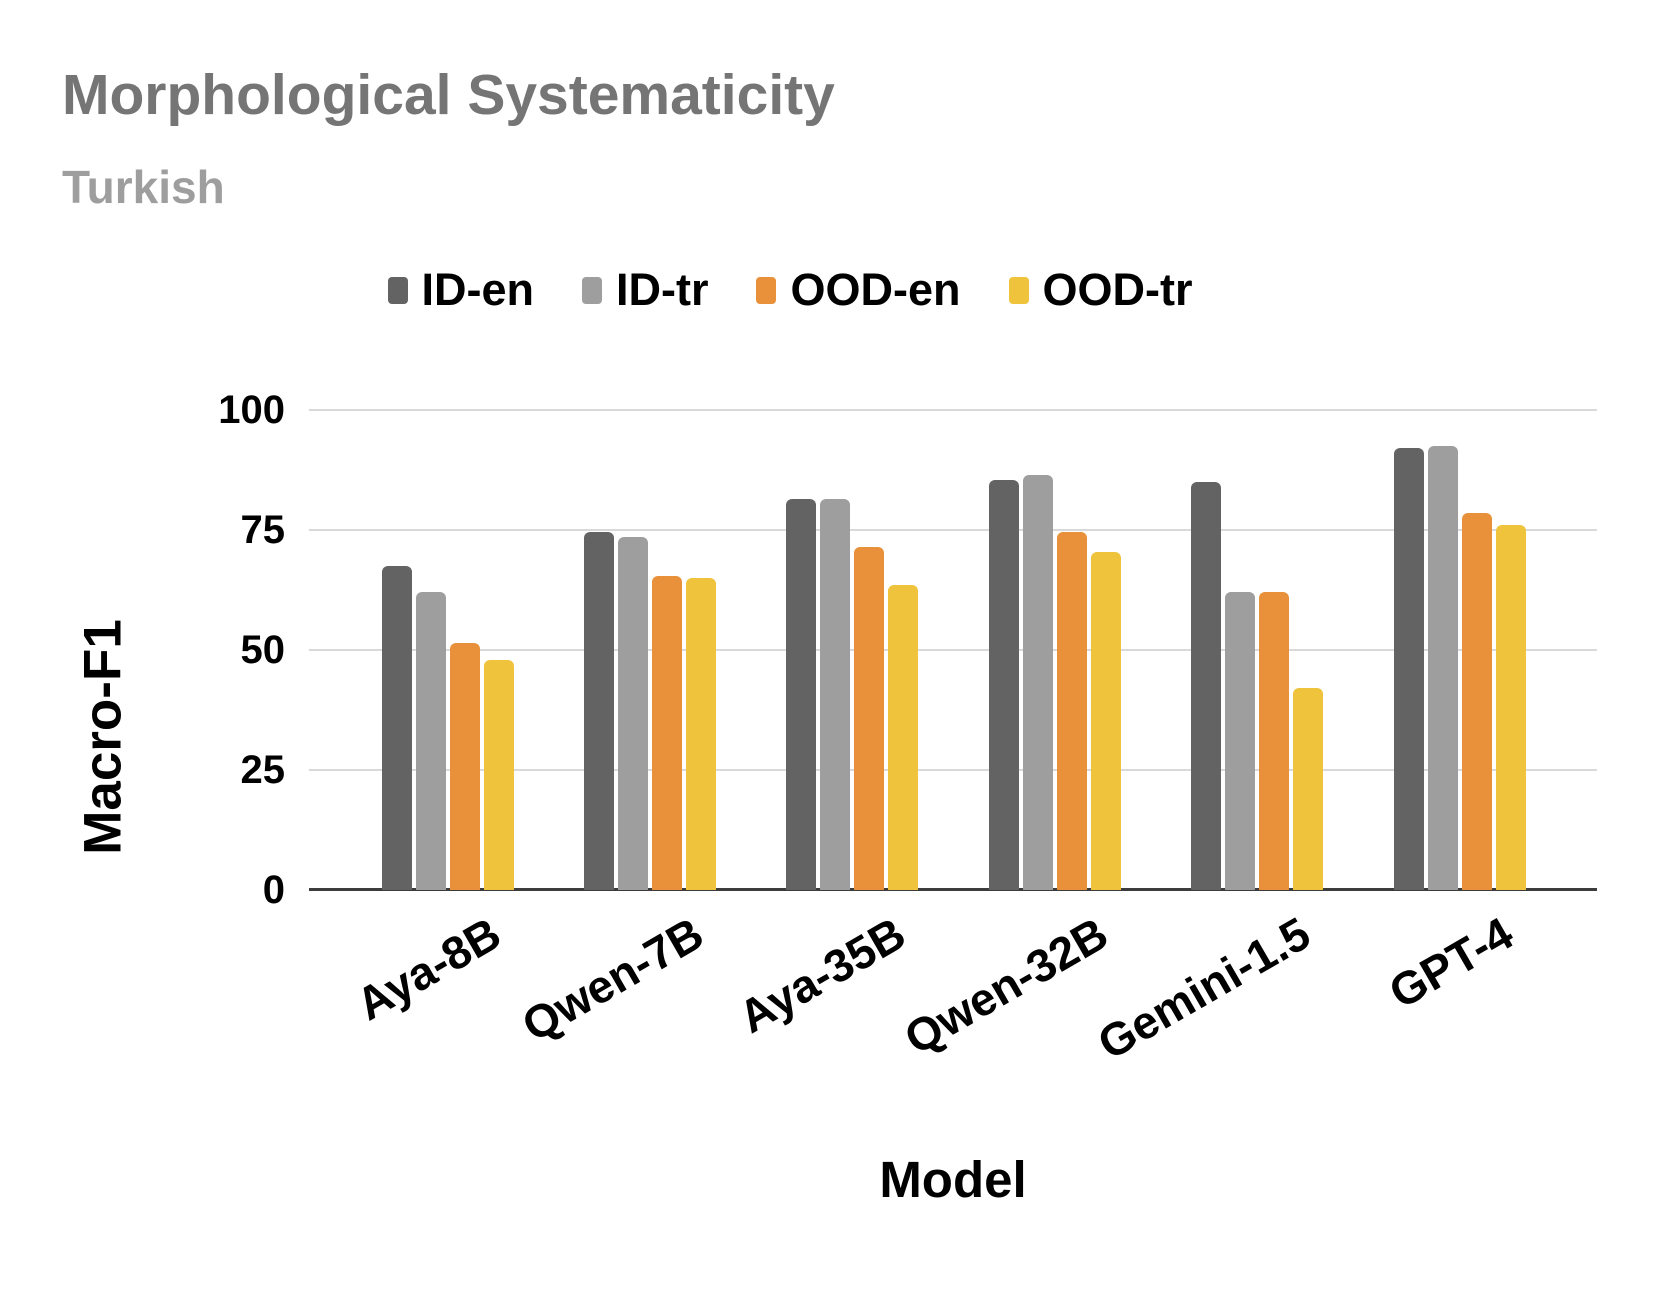  What do you see at coordinates (1450, 962) in the screenshot?
I see `x-category-GPT-4: GPT-4` at bounding box center [1450, 962].